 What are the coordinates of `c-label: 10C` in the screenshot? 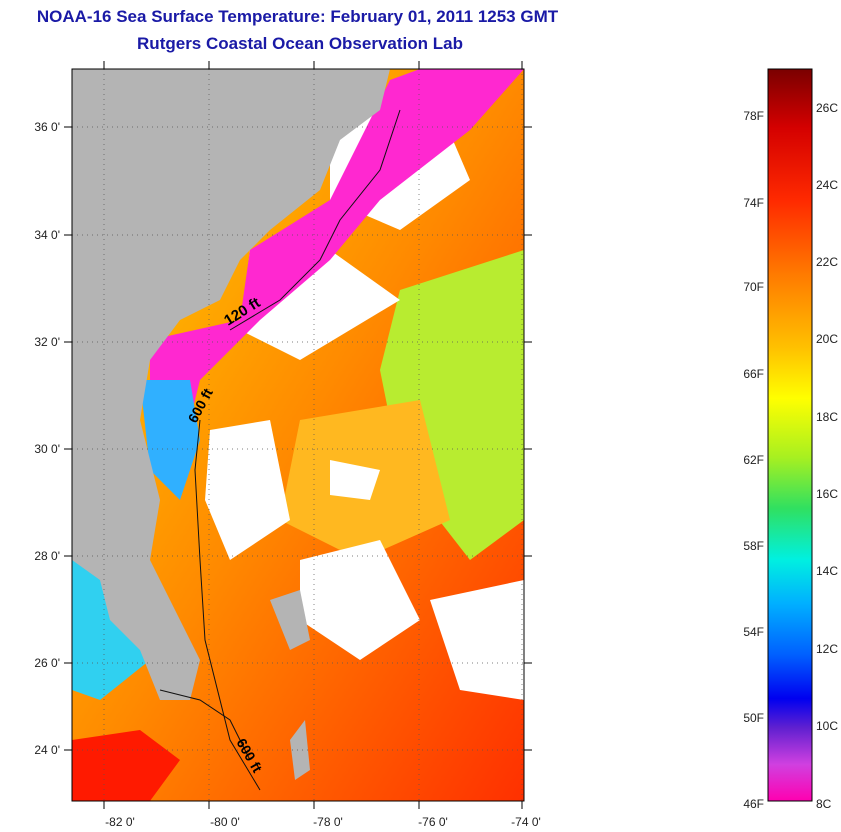 It's located at (827, 726).